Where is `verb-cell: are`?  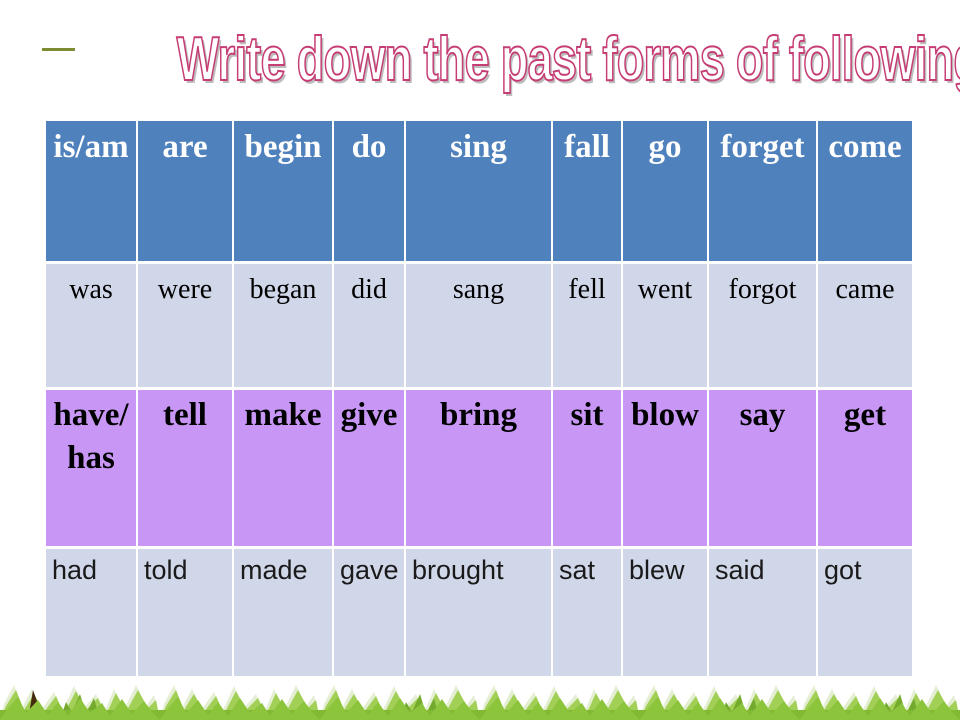 verb-cell: are is located at coordinates (185, 191).